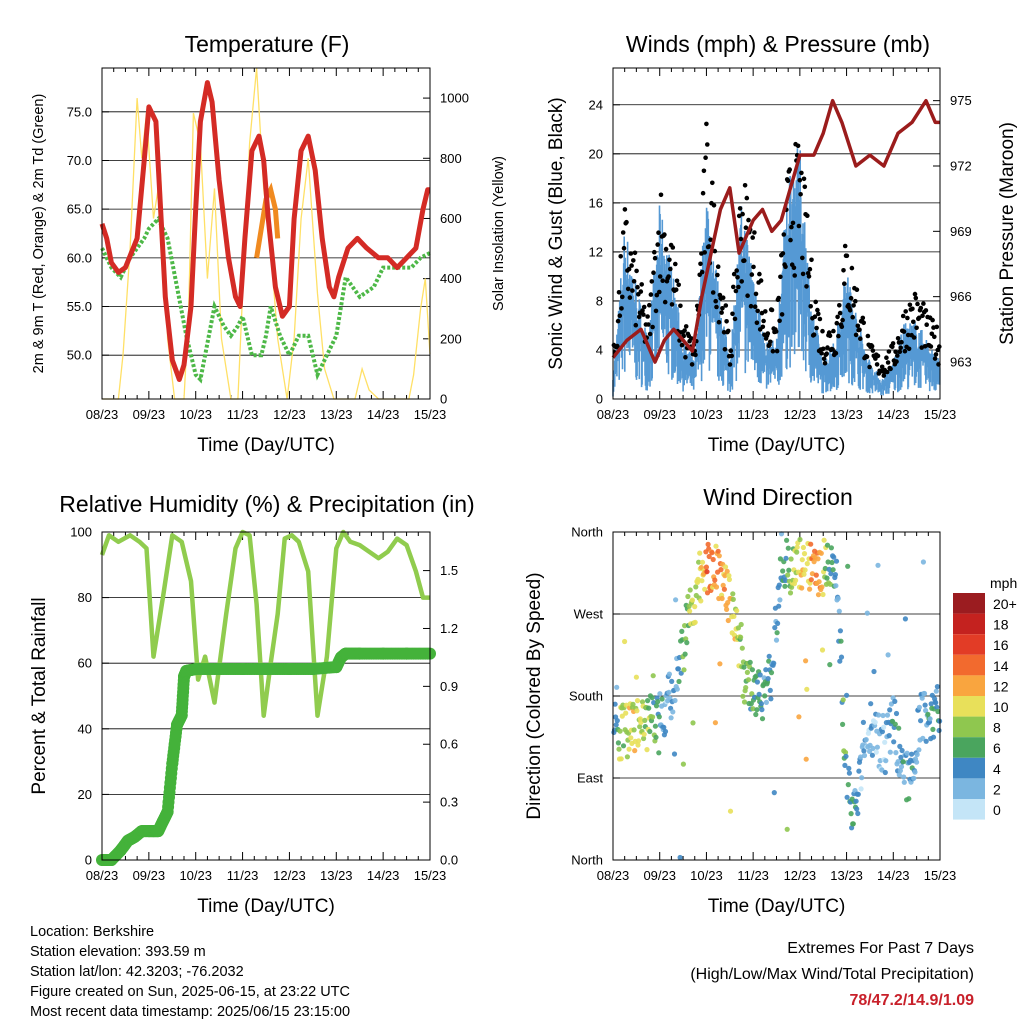 This screenshot has height=1024, width=1024. Describe the element at coordinates (85, 728) in the screenshot. I see `y-tick-label: 40` at that location.